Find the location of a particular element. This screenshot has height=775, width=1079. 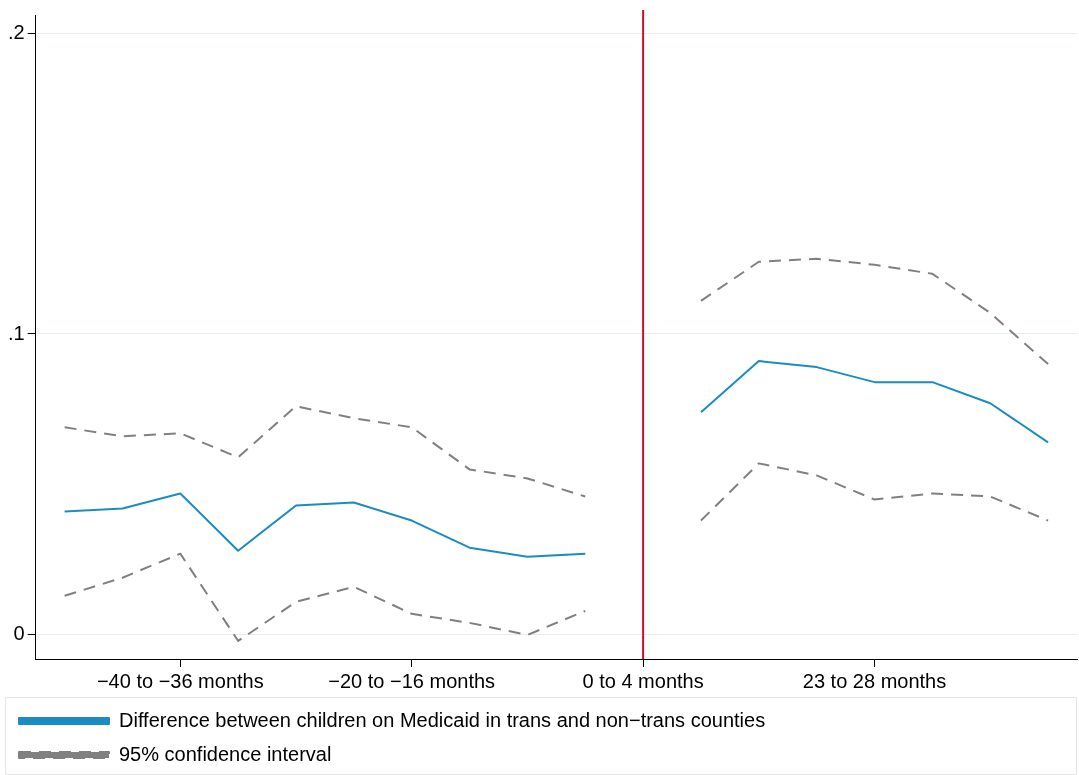

y-tick-label: .2 is located at coordinates (16, 31).